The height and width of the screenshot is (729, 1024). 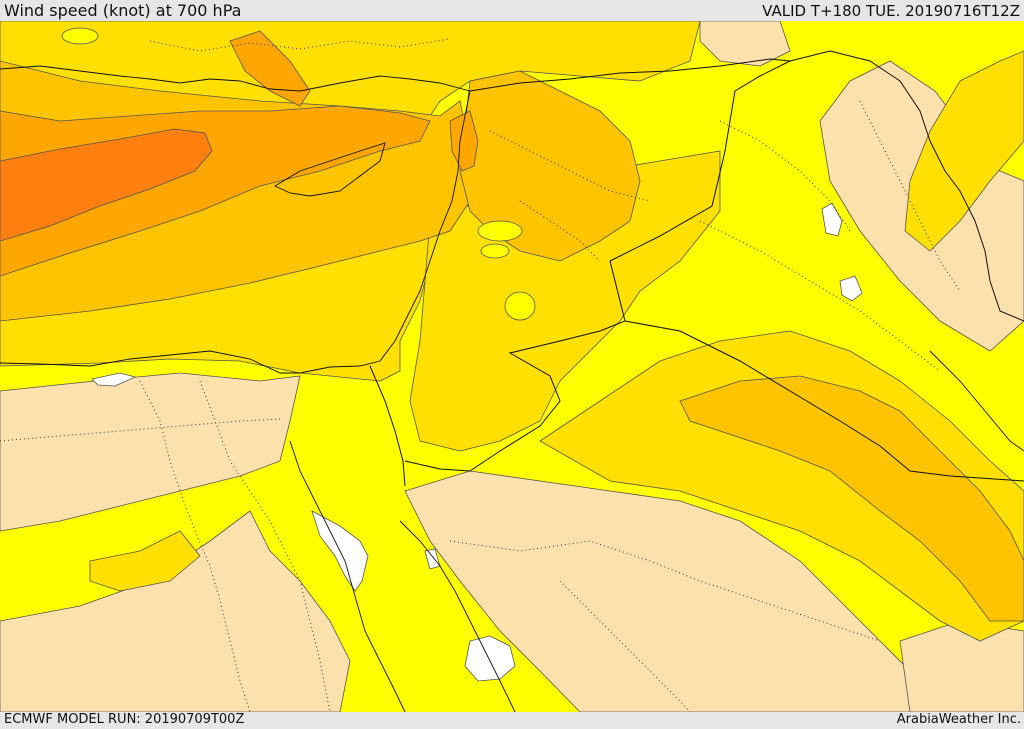 What do you see at coordinates (457, 616) in the screenshot?
I see `coastline-red-sea-east` at bounding box center [457, 616].